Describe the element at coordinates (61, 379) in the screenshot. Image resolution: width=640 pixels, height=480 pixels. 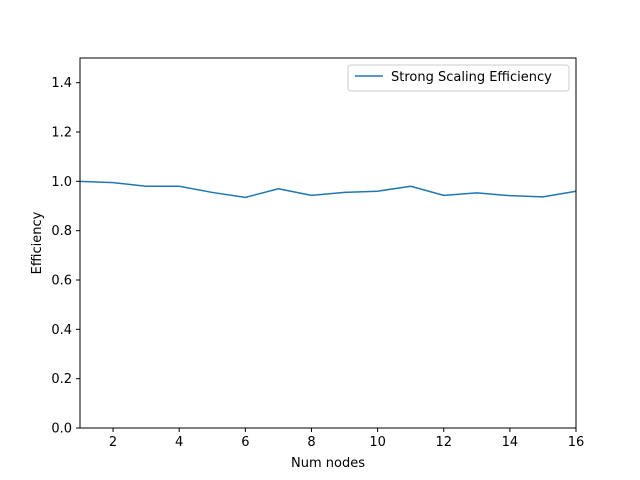
I see `y-tick-label: 0.2` at that location.